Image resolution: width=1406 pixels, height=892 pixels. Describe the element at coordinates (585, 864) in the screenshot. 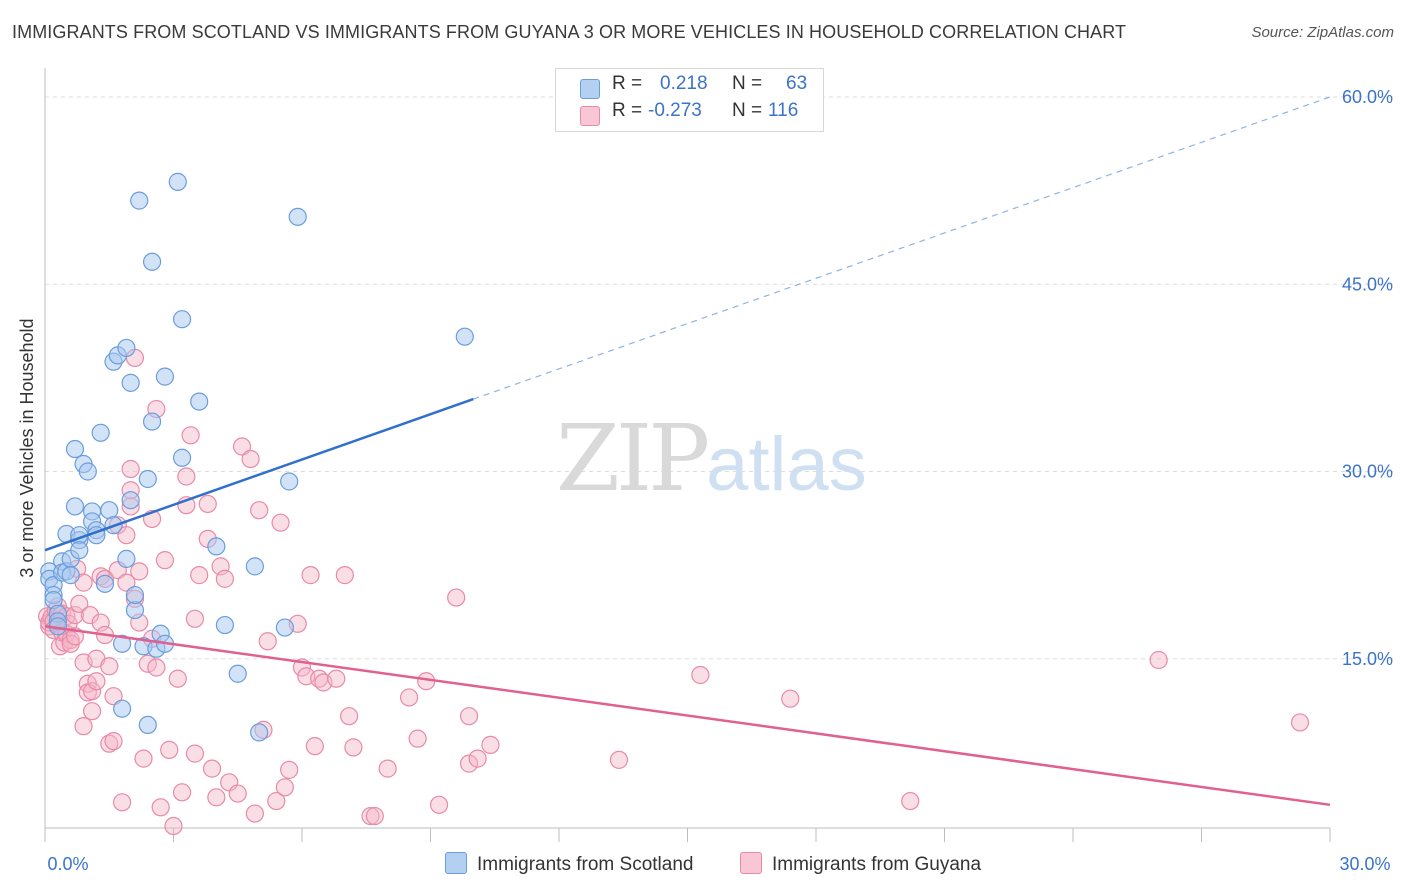

I see `scotland-legend-label: Immigrants from Scotland` at that location.